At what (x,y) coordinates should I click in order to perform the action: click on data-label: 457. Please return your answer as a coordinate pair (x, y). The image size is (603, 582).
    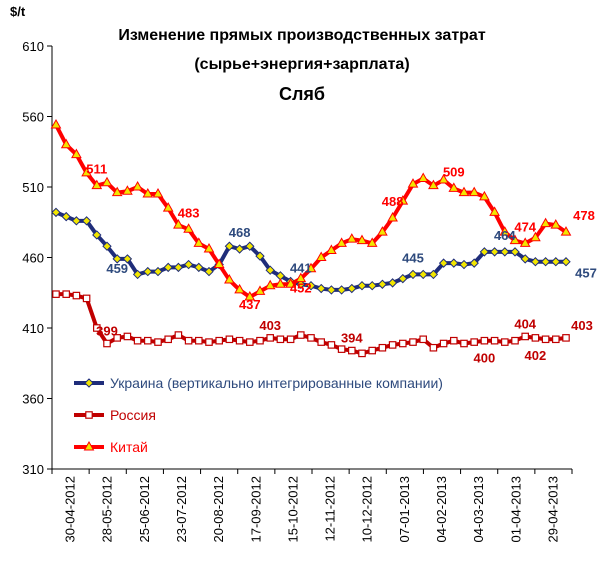
    Looking at the image, I should click on (586, 273).